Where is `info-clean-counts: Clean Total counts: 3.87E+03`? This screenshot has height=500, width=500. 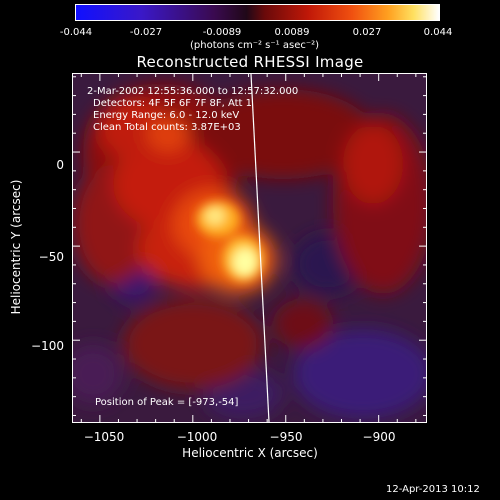
info-clean-counts: Clean Total counts: 3.87E+03 is located at coordinates (167, 127).